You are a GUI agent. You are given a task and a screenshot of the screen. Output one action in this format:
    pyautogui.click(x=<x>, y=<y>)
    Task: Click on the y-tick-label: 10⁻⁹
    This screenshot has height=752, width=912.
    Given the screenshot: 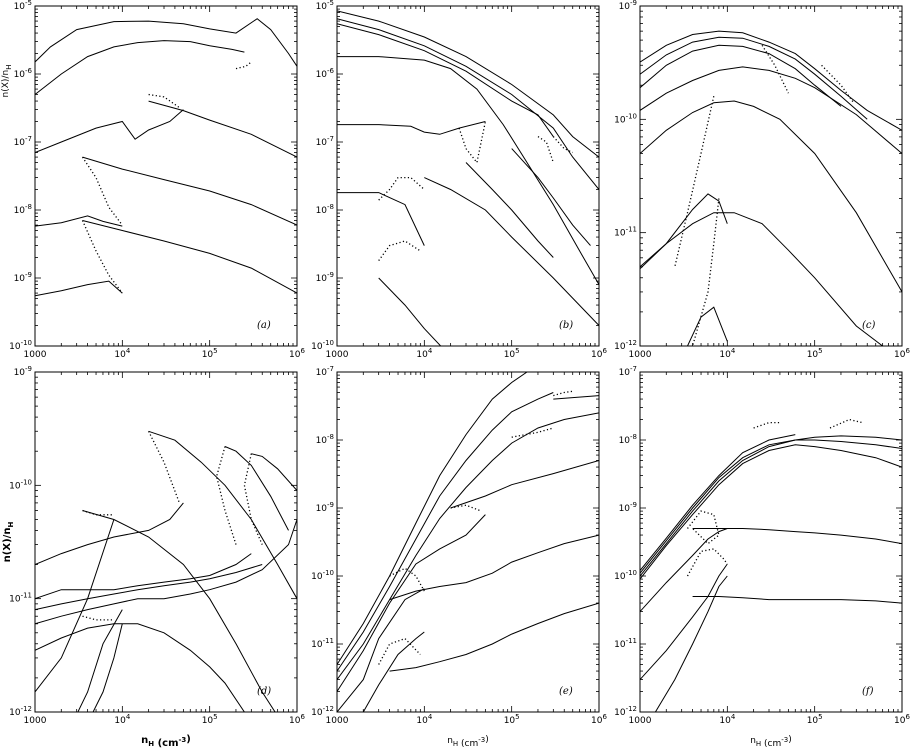 What is the action you would take?
    pyautogui.click(x=325, y=507)
    